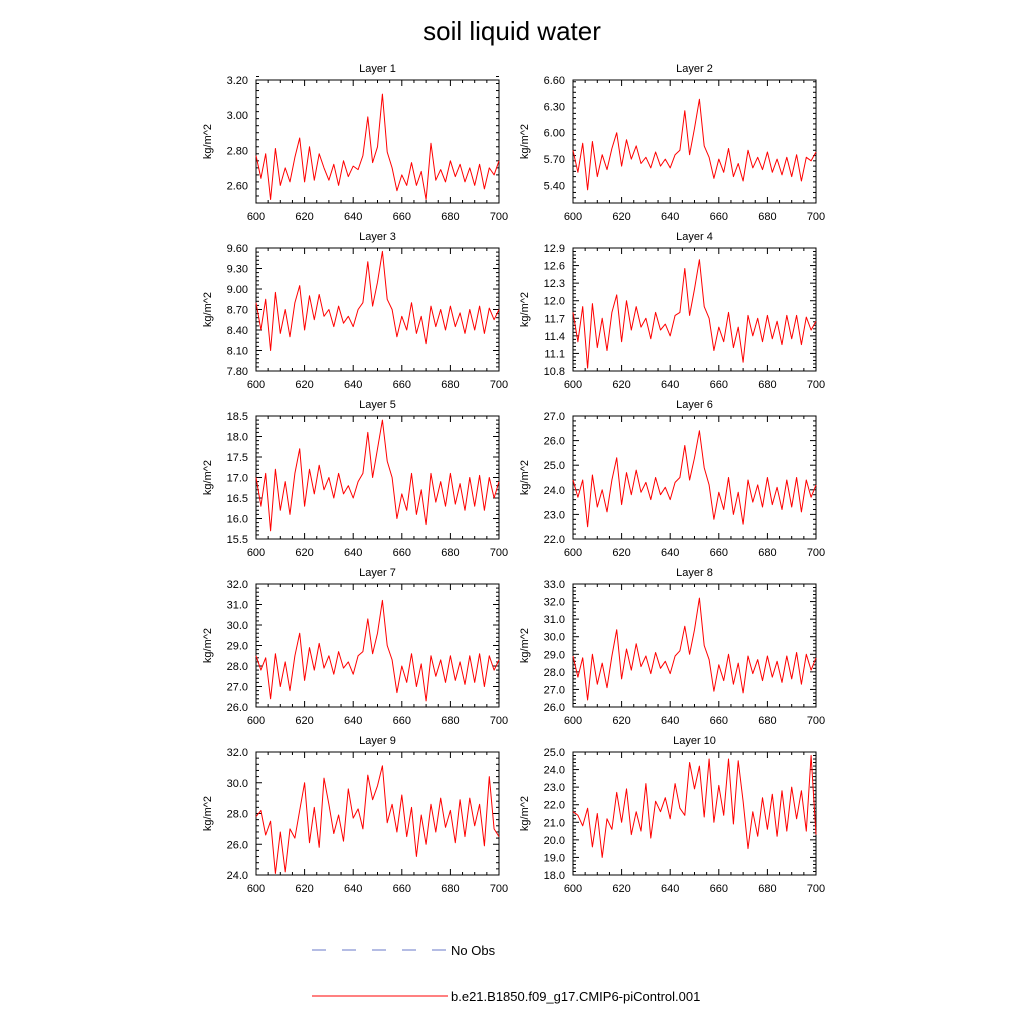 The height and width of the screenshot is (1029, 1024). Describe the element at coordinates (237, 270) in the screenshot. I see `y-tick-label: 9.30` at that location.